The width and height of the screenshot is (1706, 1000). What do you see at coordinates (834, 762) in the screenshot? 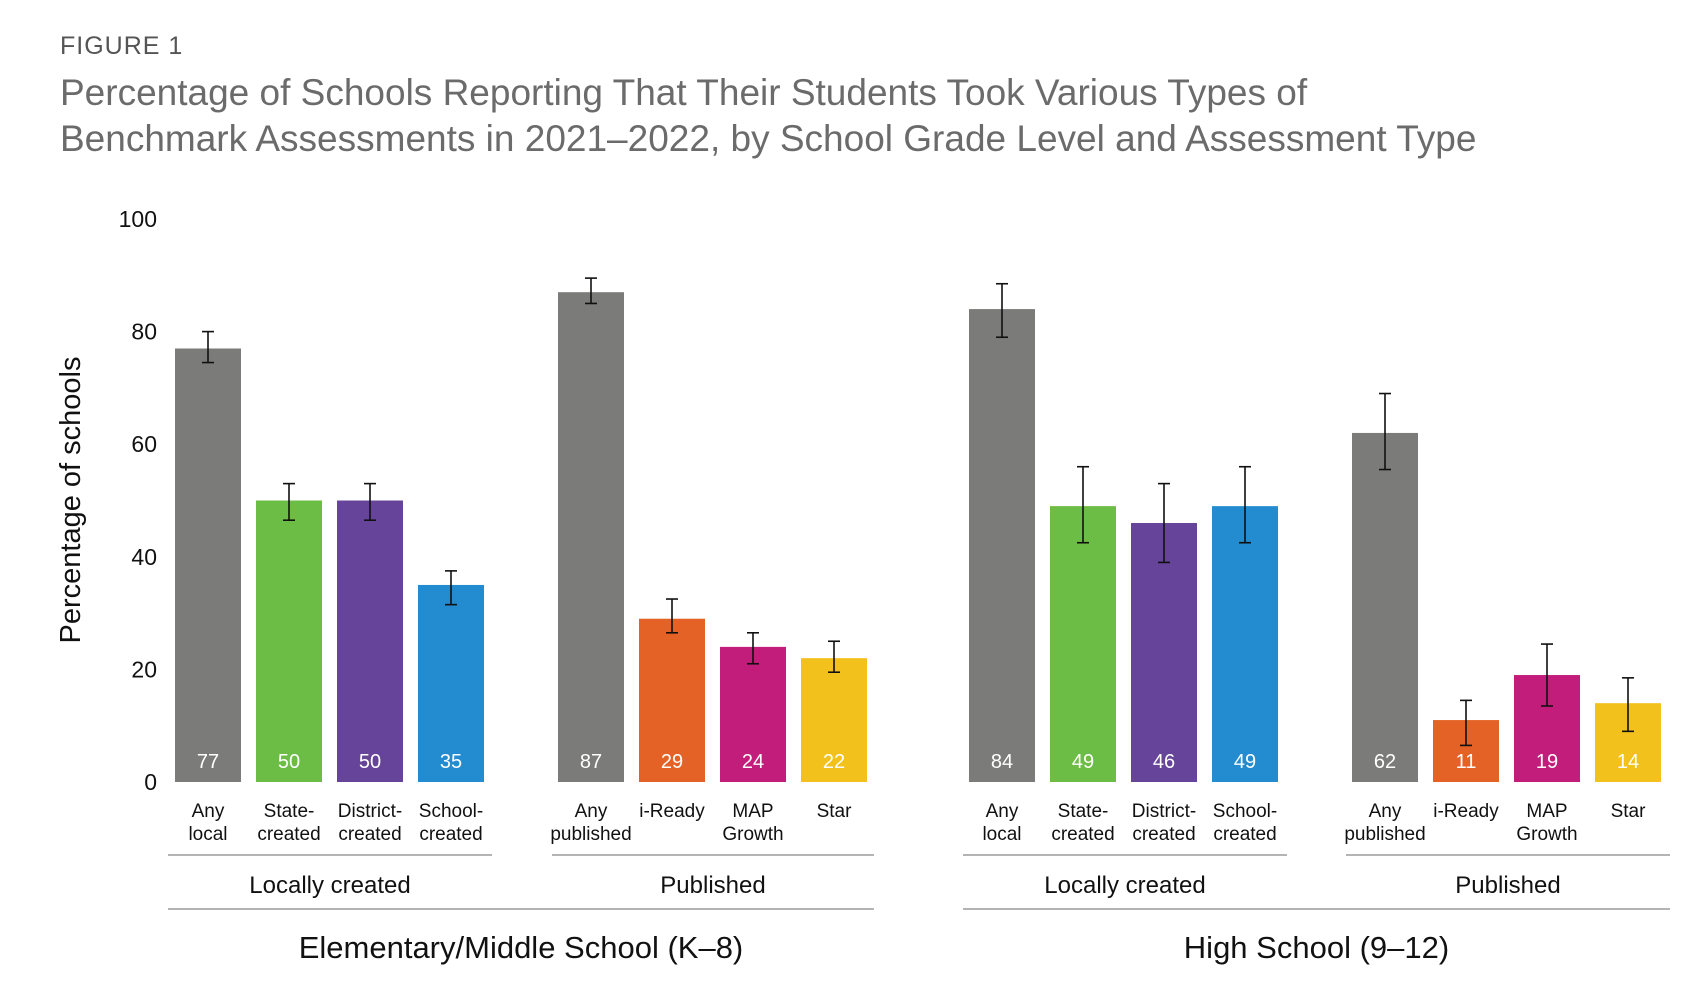
I see `value-label: 22` at bounding box center [834, 762].